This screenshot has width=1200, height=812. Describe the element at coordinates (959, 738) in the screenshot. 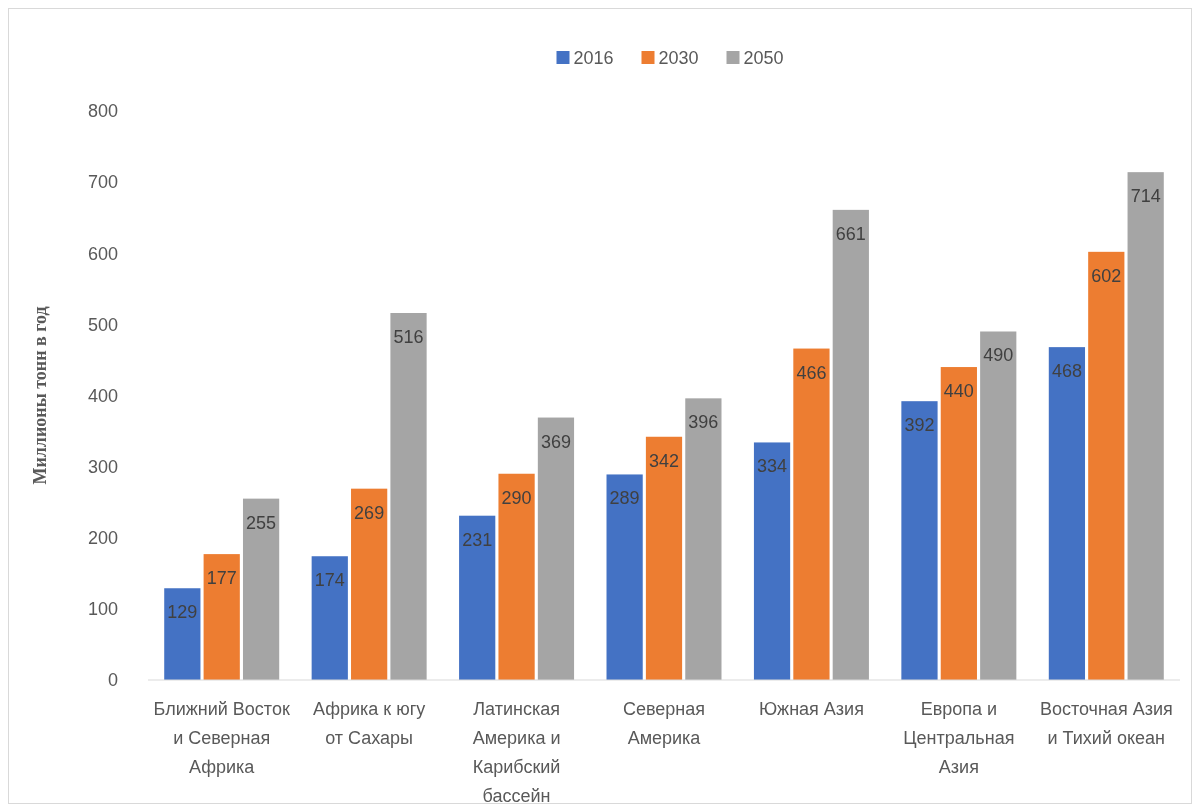

I see `x-tick-label: Европа и Центральная Азия` at that location.